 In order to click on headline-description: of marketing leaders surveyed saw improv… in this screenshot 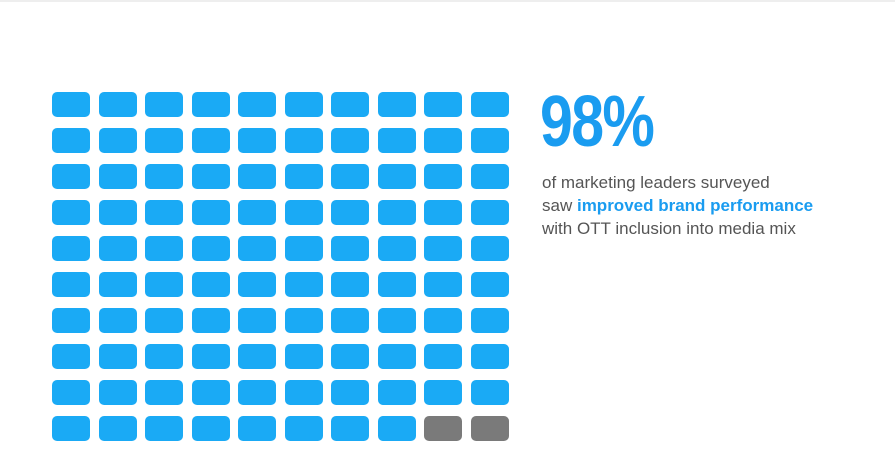, I will do `click(677, 205)`.